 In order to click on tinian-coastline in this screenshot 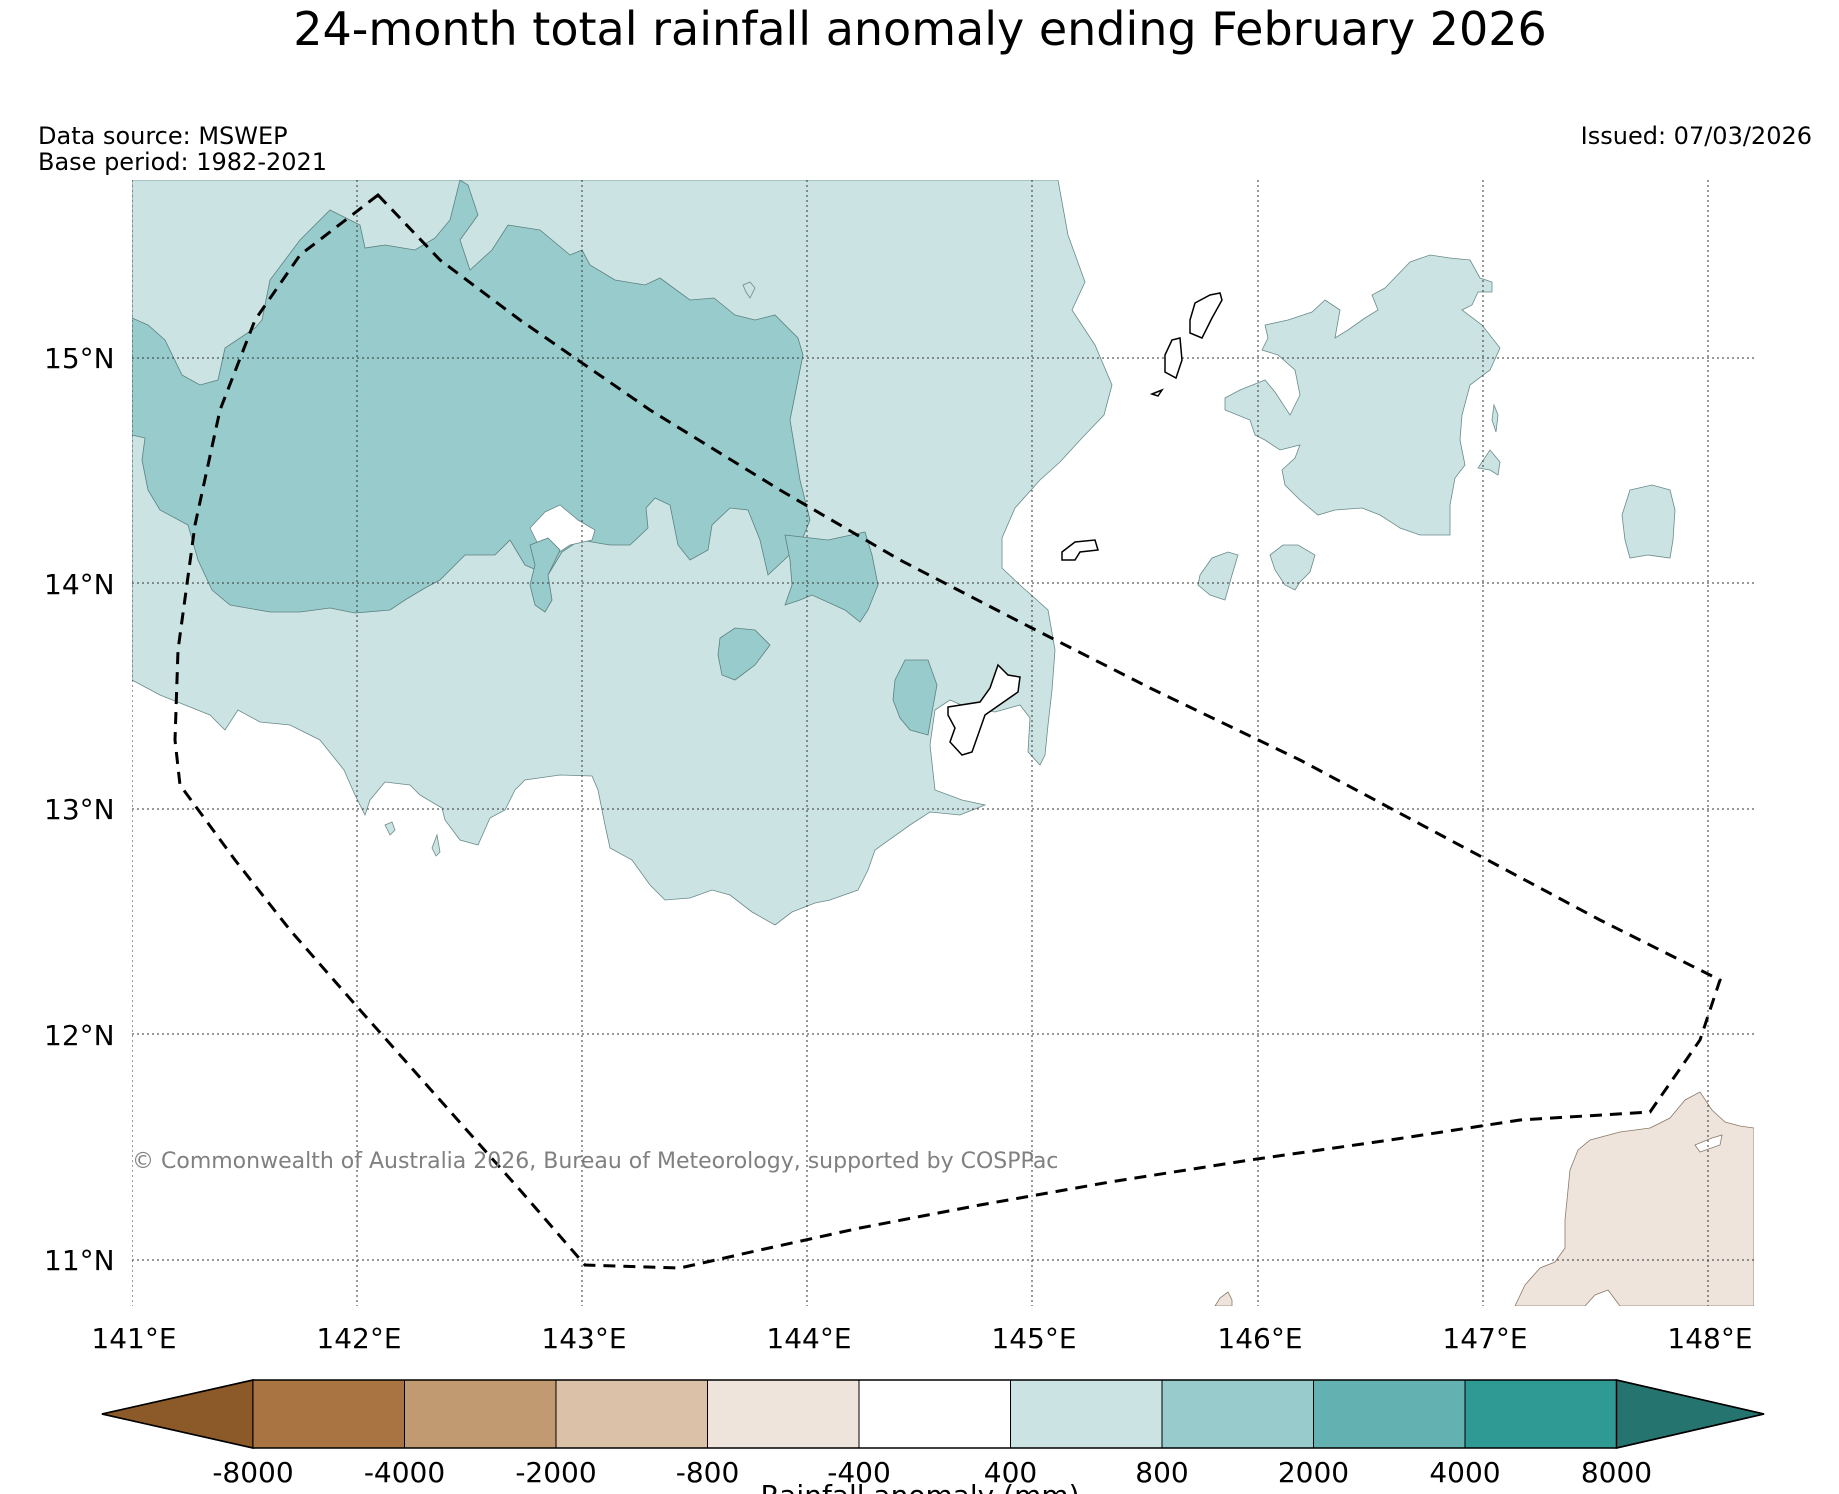, I will do `click(1173, 358)`.